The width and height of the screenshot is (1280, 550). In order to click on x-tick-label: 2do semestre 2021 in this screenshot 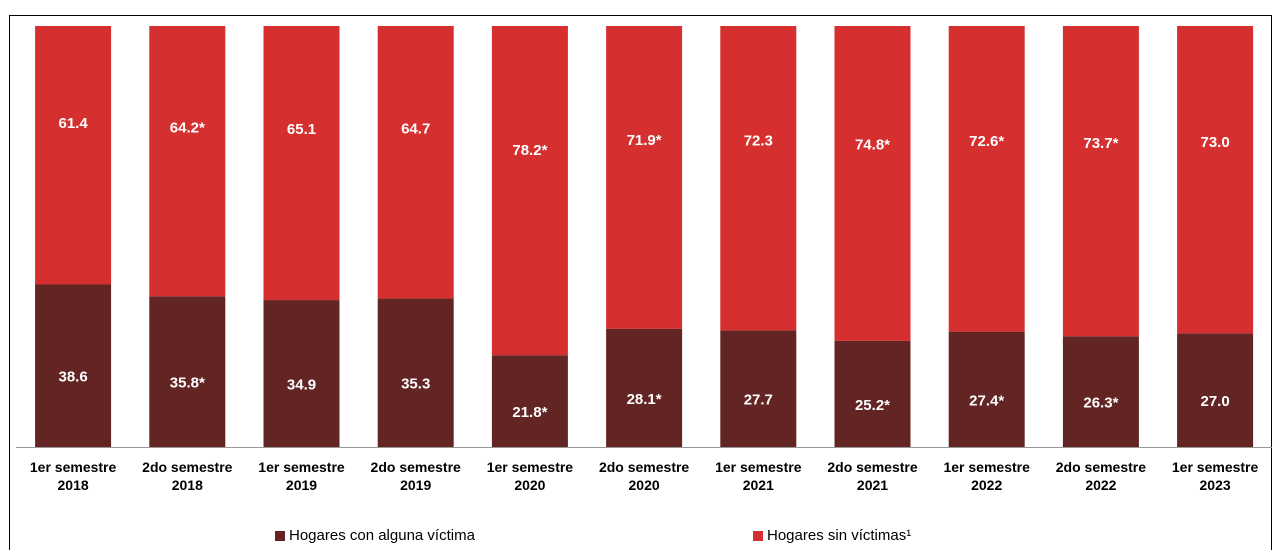, I will do `click(872, 476)`.